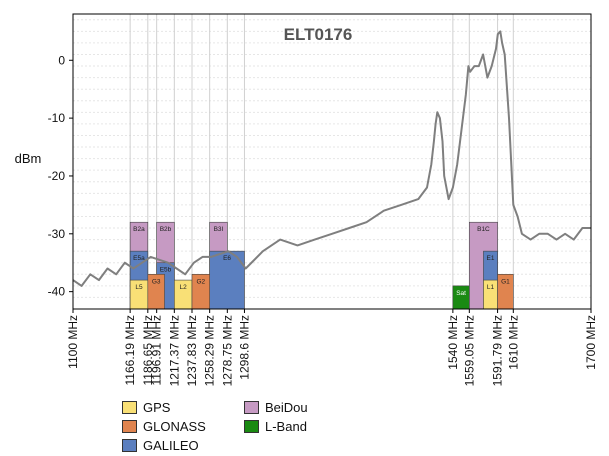 This screenshot has height=456, width=609. What do you see at coordinates (139, 287) in the screenshot?
I see `band-label-l5: L5` at bounding box center [139, 287].